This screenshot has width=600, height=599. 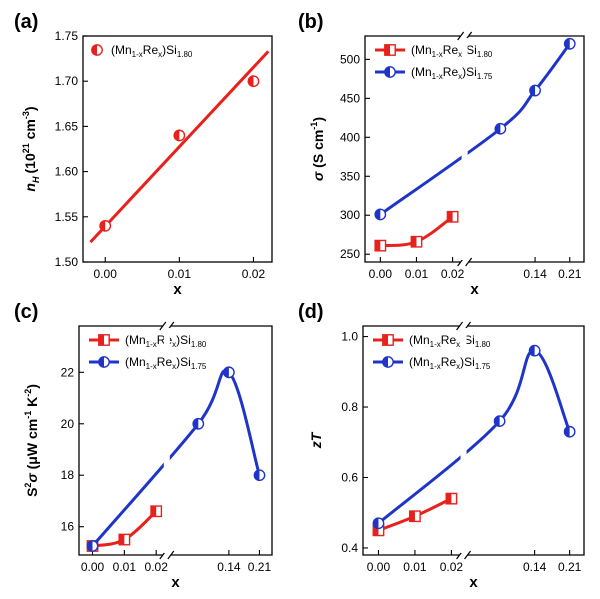 What do you see at coordinates (179, 147) in the screenshot?
I see `fit-line` at bounding box center [179, 147].